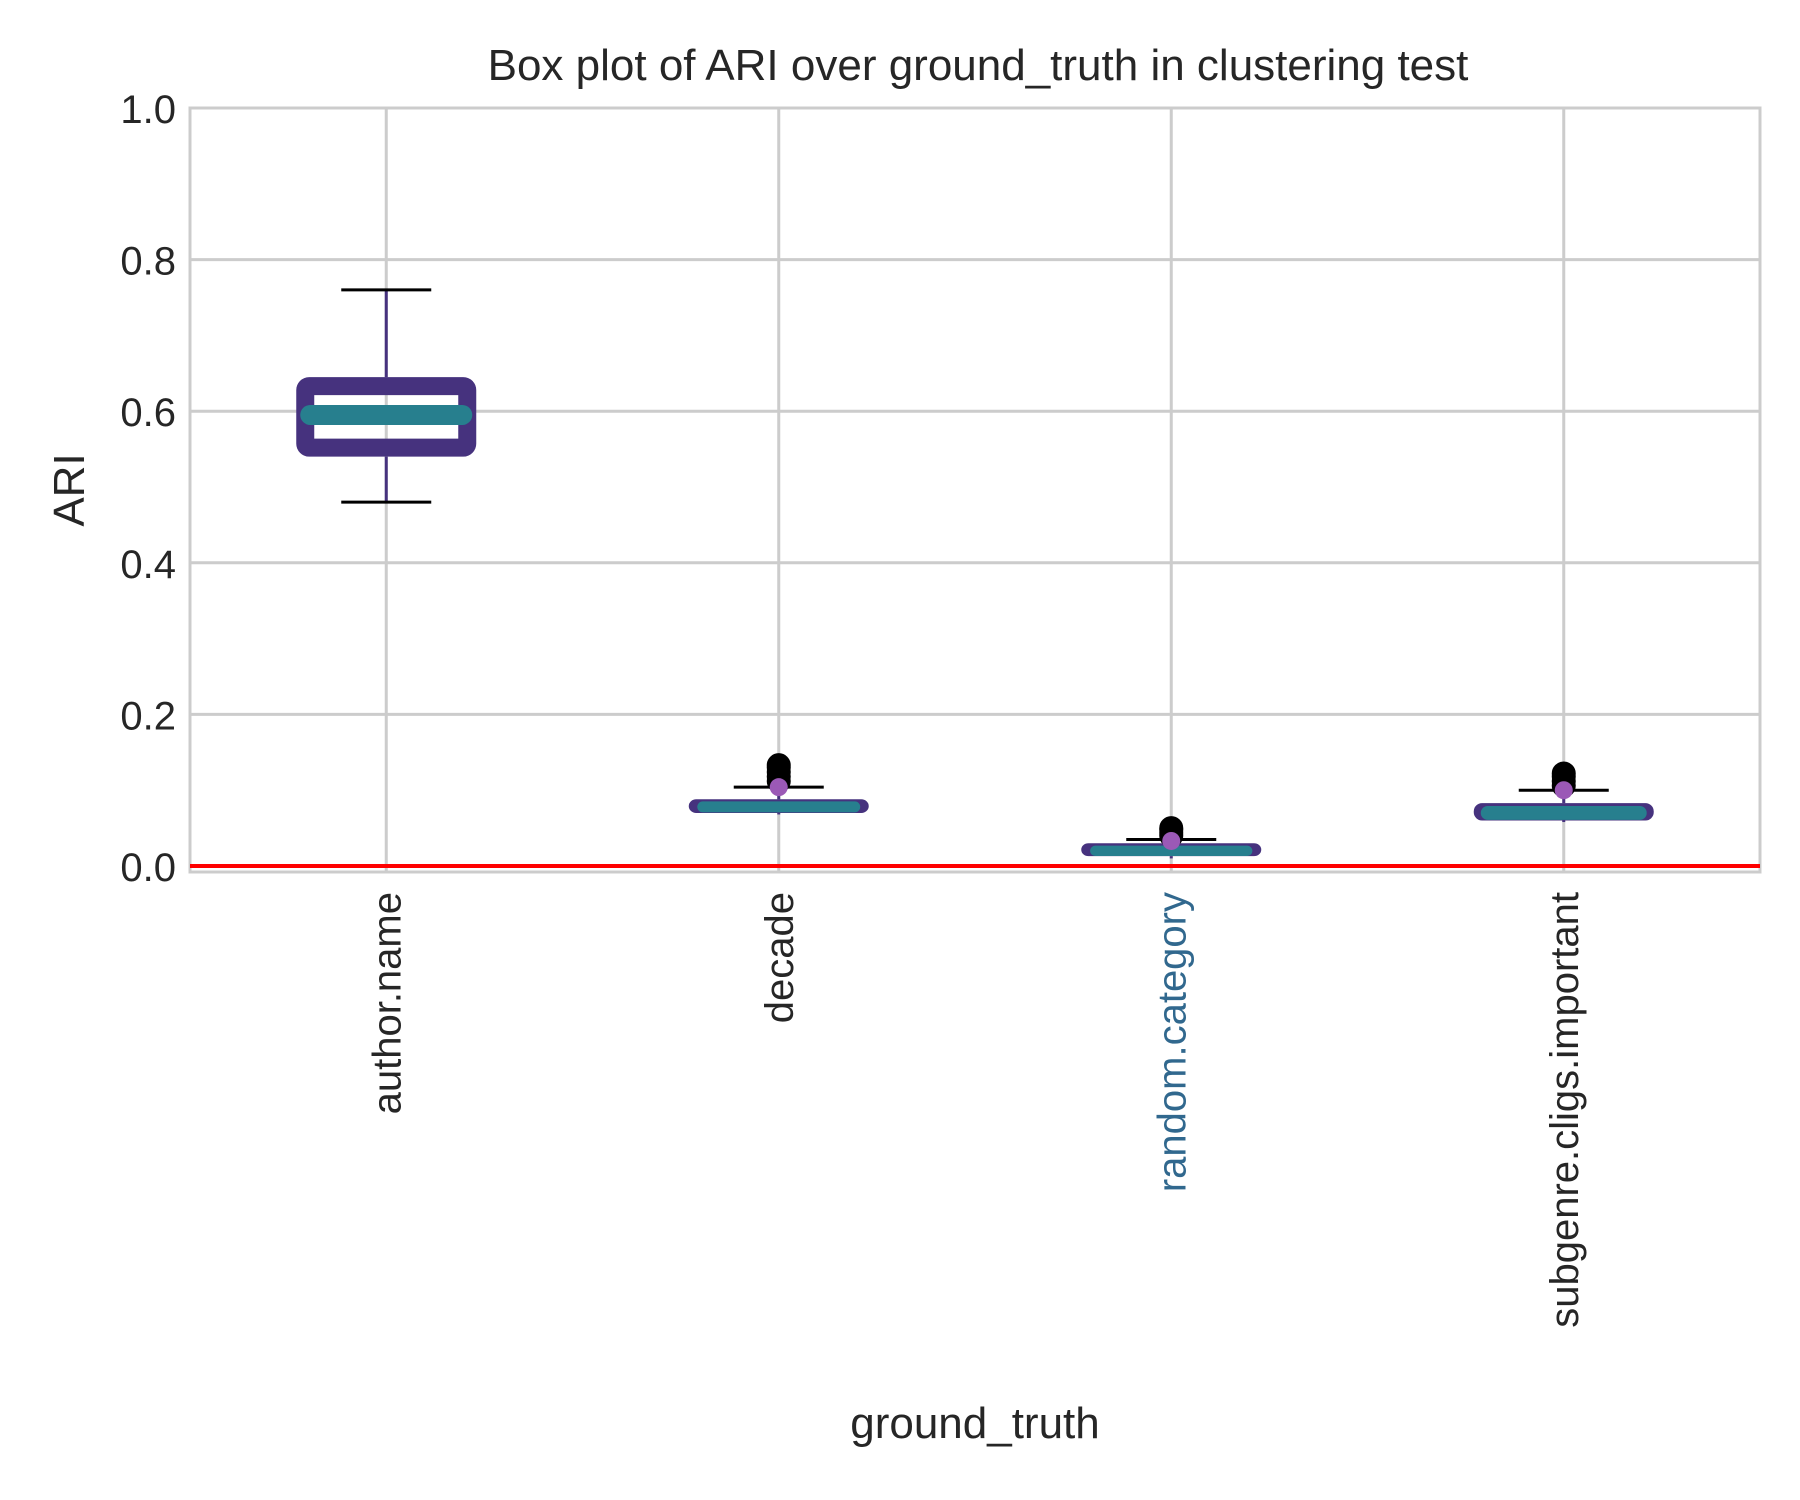  What do you see at coordinates (148, 868) in the screenshot?
I see `y-tick-label: 0.0` at bounding box center [148, 868].